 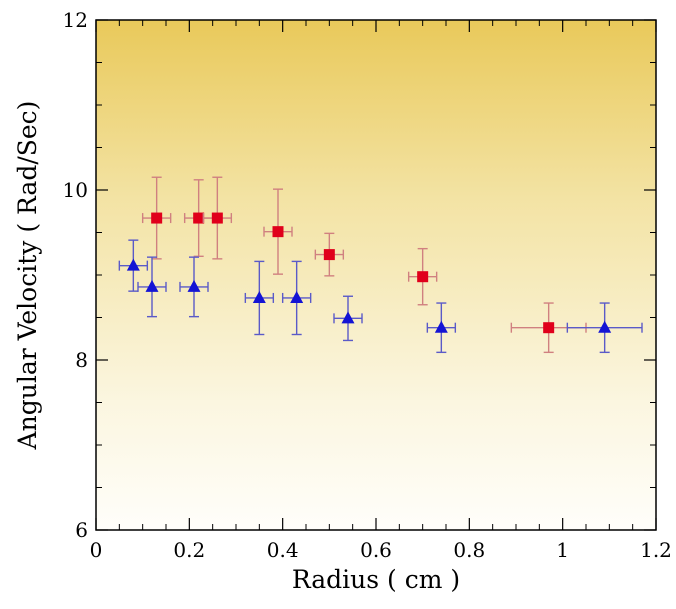 I want to click on x-tick-label: 0, so click(x=96, y=550).